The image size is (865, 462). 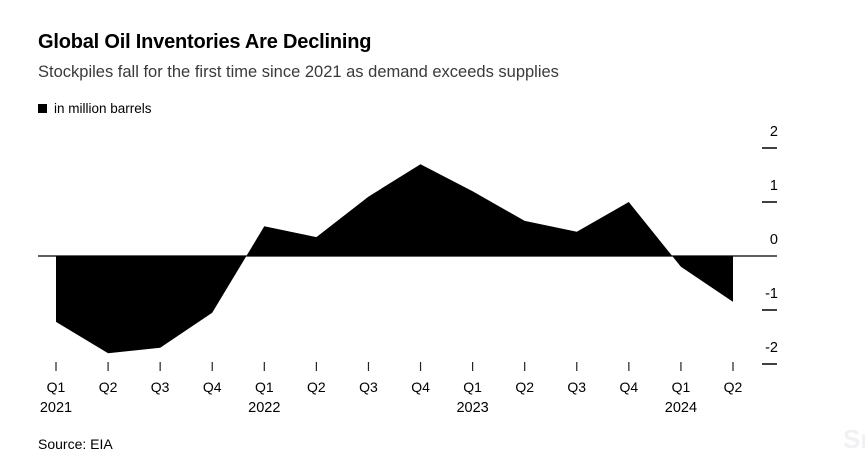 What do you see at coordinates (773, 240) in the screenshot?
I see `y-axis-label: 0` at bounding box center [773, 240].